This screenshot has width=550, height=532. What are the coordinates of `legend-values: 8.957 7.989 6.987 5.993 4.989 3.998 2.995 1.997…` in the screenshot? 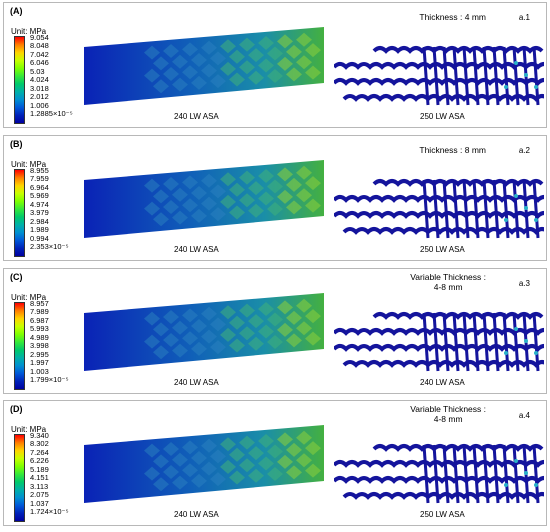 It's located at (49, 342).